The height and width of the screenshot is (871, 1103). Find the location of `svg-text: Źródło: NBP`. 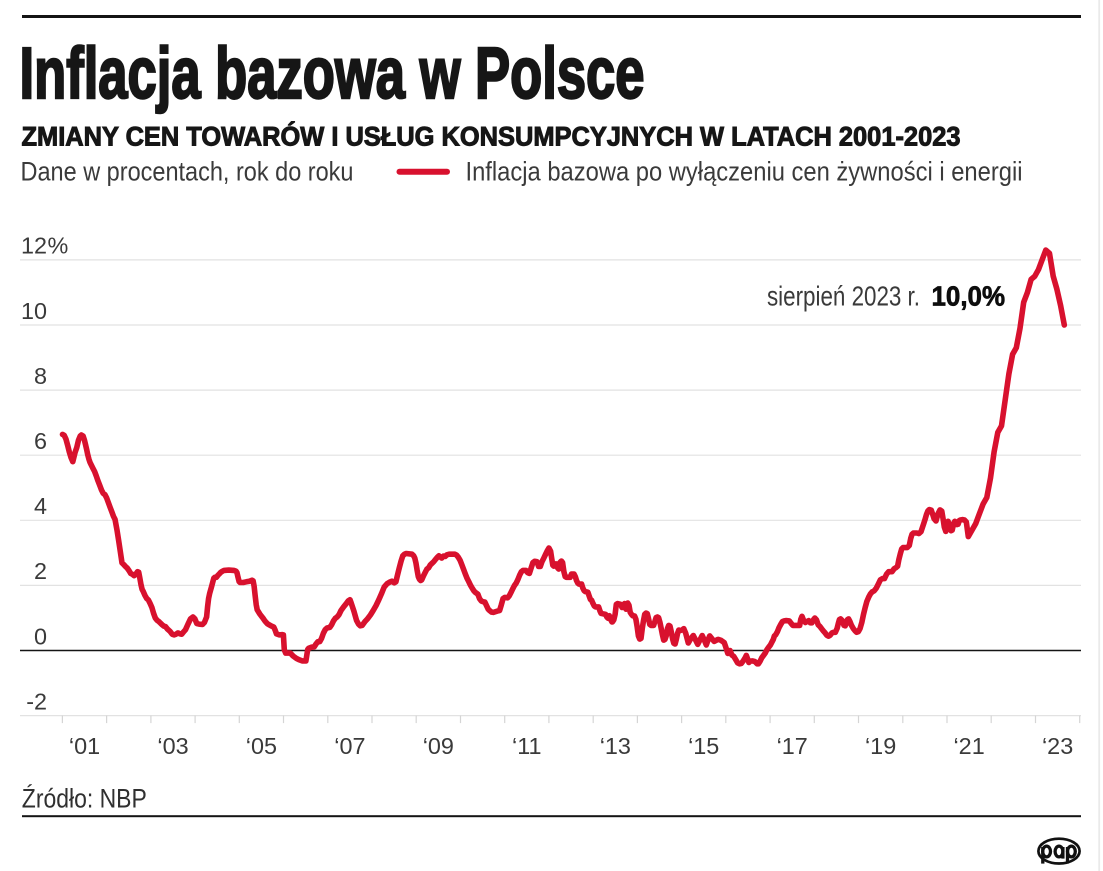

svg-text: Źródło: NBP is located at coordinates (84, 799).